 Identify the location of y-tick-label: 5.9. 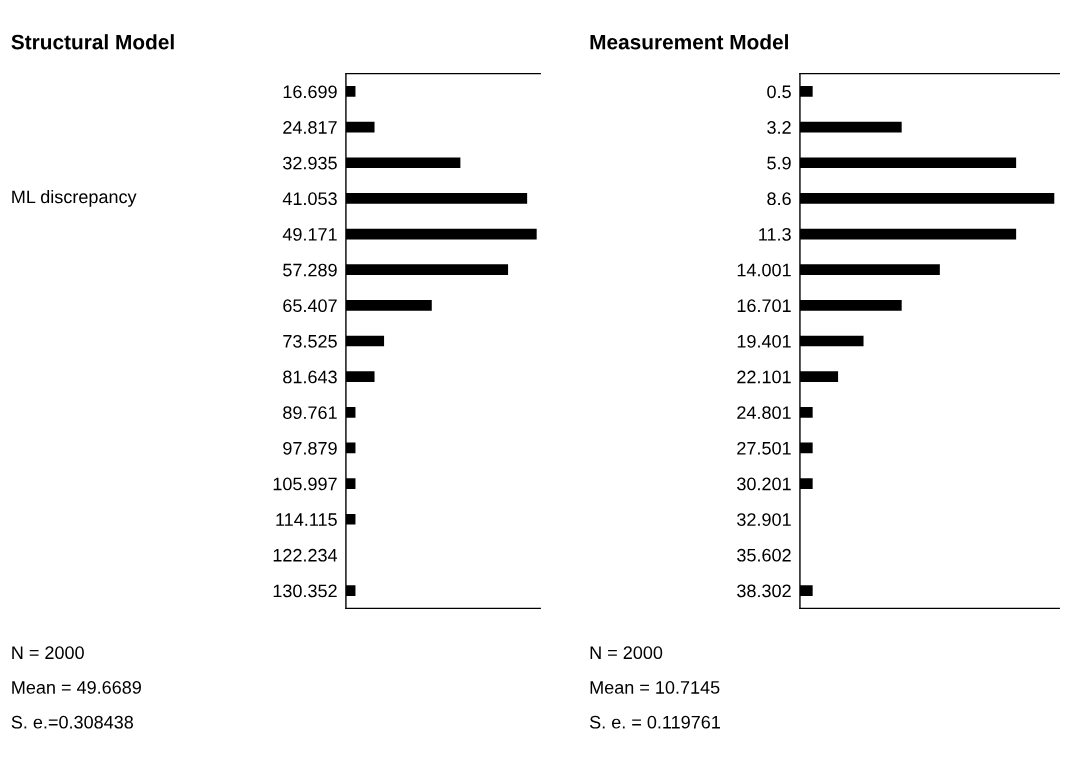
(779, 163).